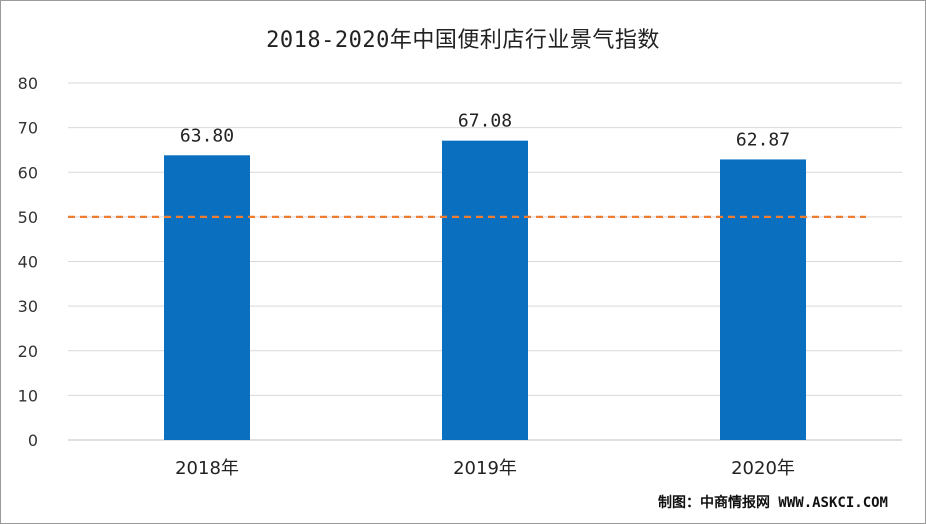  What do you see at coordinates (763, 139) in the screenshot?
I see `data-label: 62.87` at bounding box center [763, 139].